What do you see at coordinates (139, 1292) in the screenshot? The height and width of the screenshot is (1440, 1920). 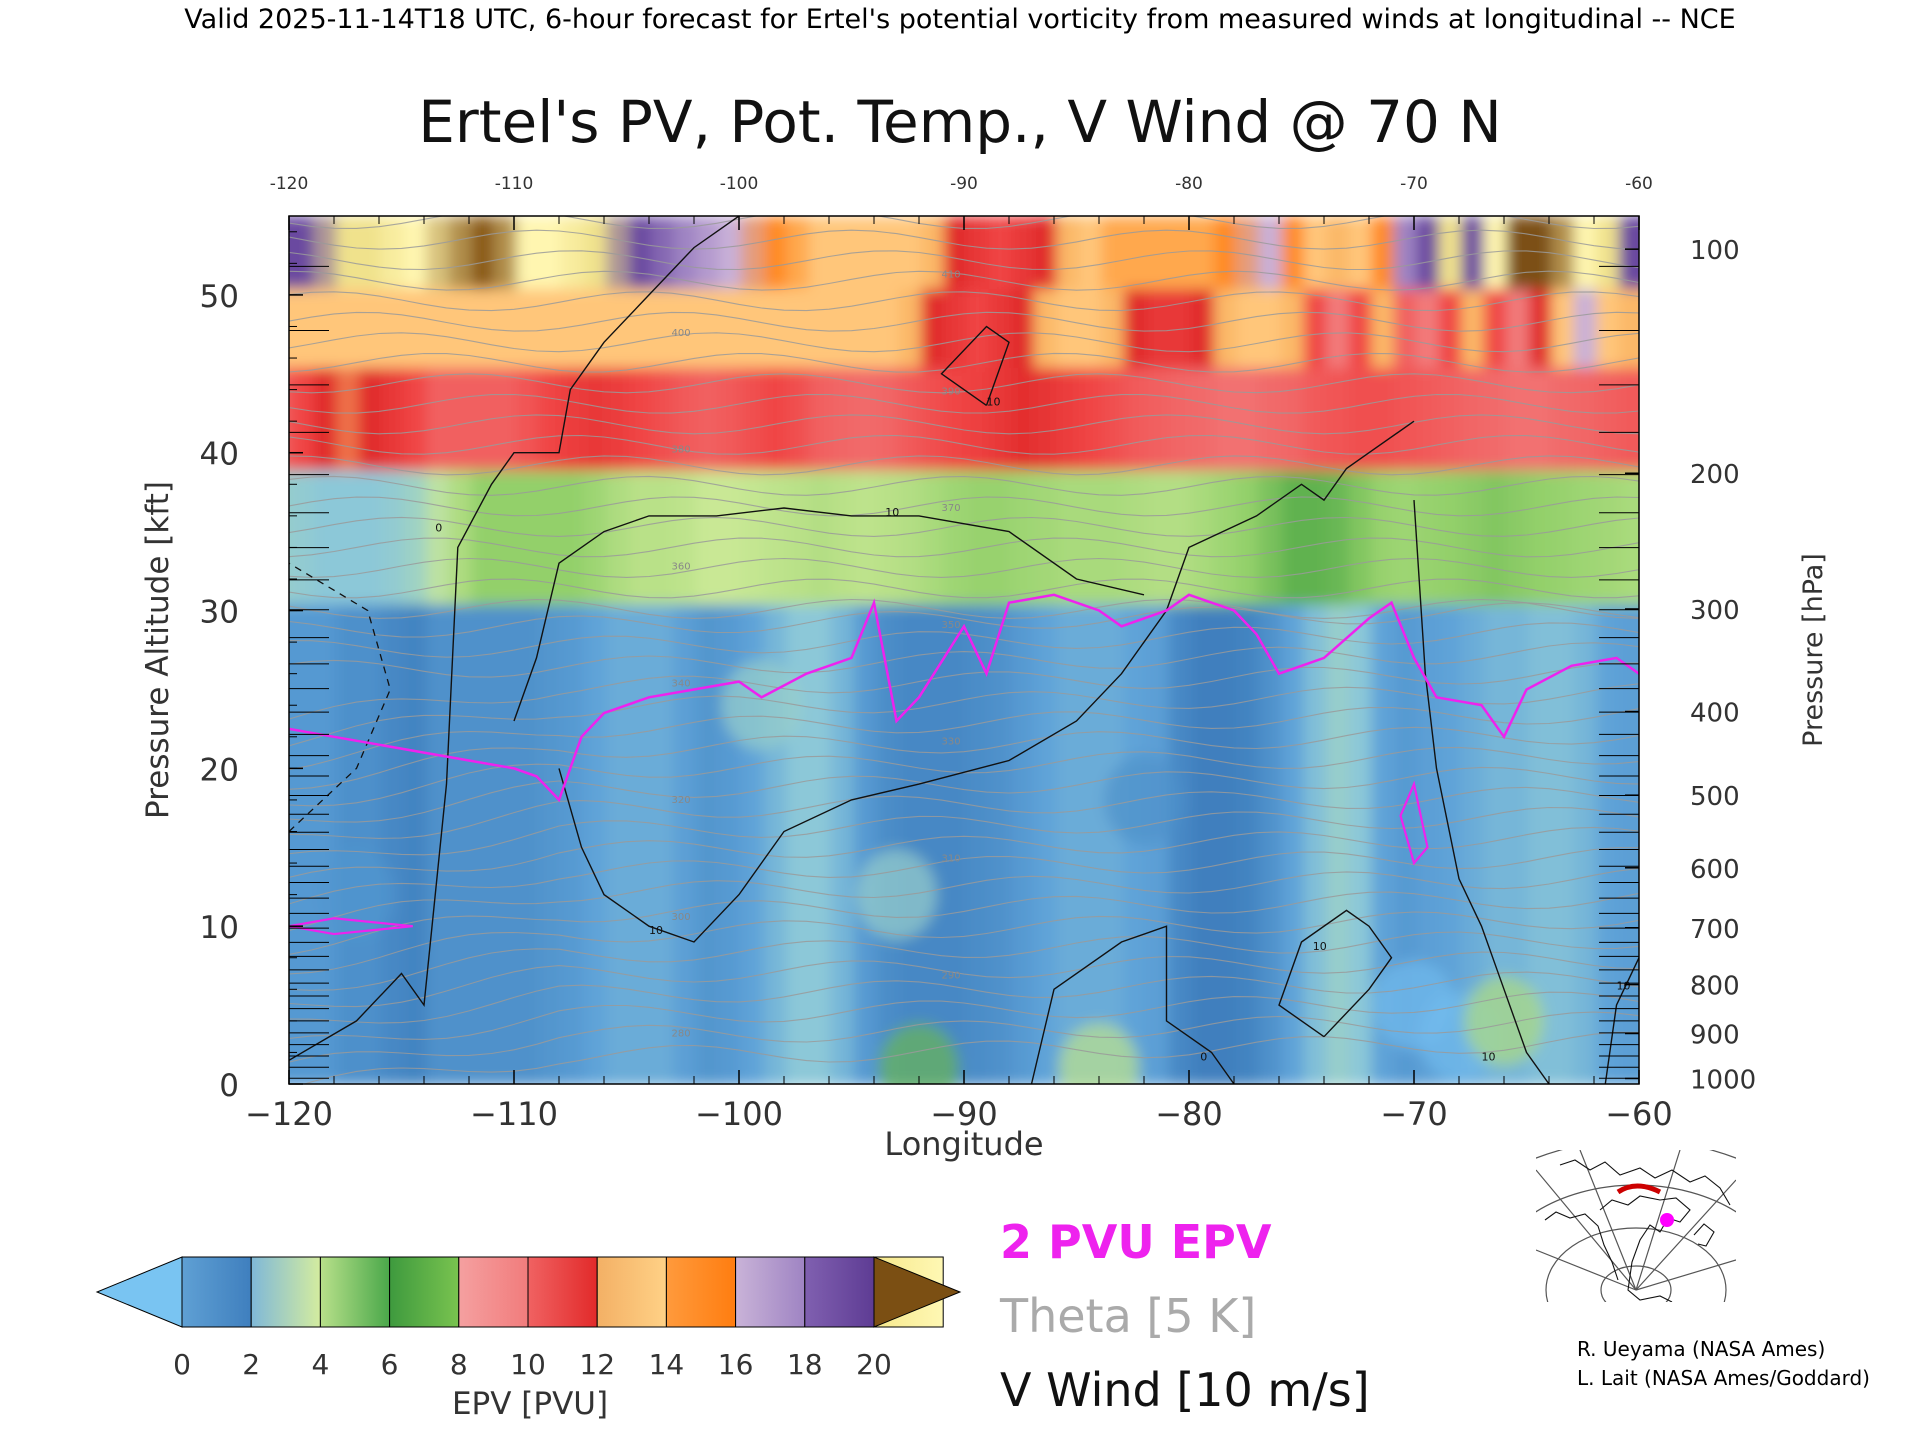 I see `colorbar-under-arrow` at bounding box center [139, 1292].